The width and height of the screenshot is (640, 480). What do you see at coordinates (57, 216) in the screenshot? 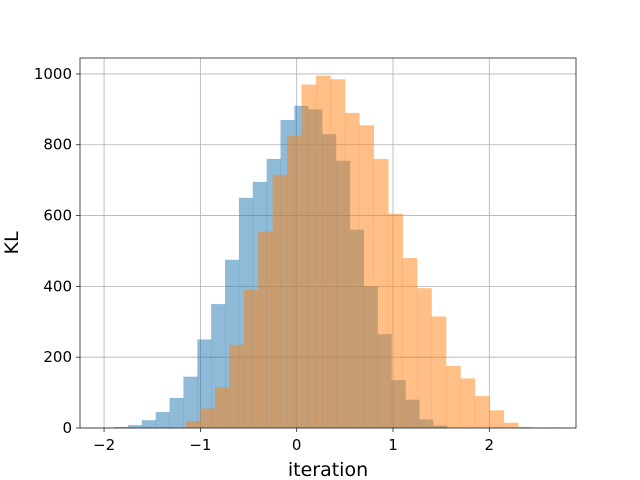
I see `y-tick-label: 600` at bounding box center [57, 216].